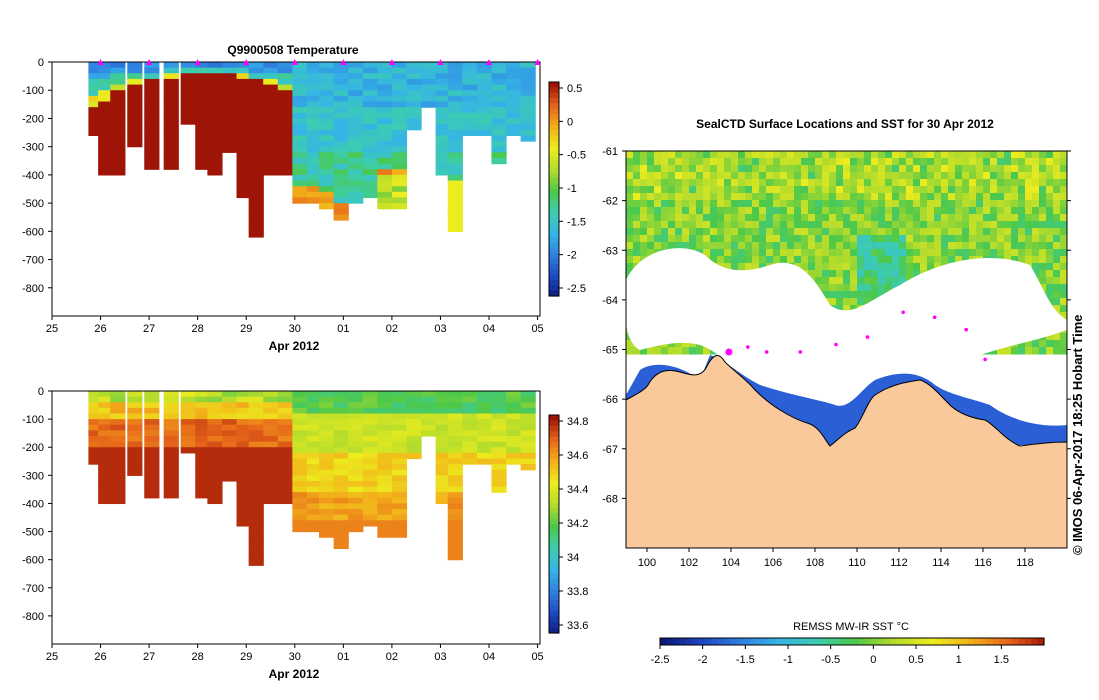 Image resolution: width=1099 pixels, height=700 pixels. What do you see at coordinates (295, 329) in the screenshot?
I see `temperature-xtick-label: 30` at bounding box center [295, 329].